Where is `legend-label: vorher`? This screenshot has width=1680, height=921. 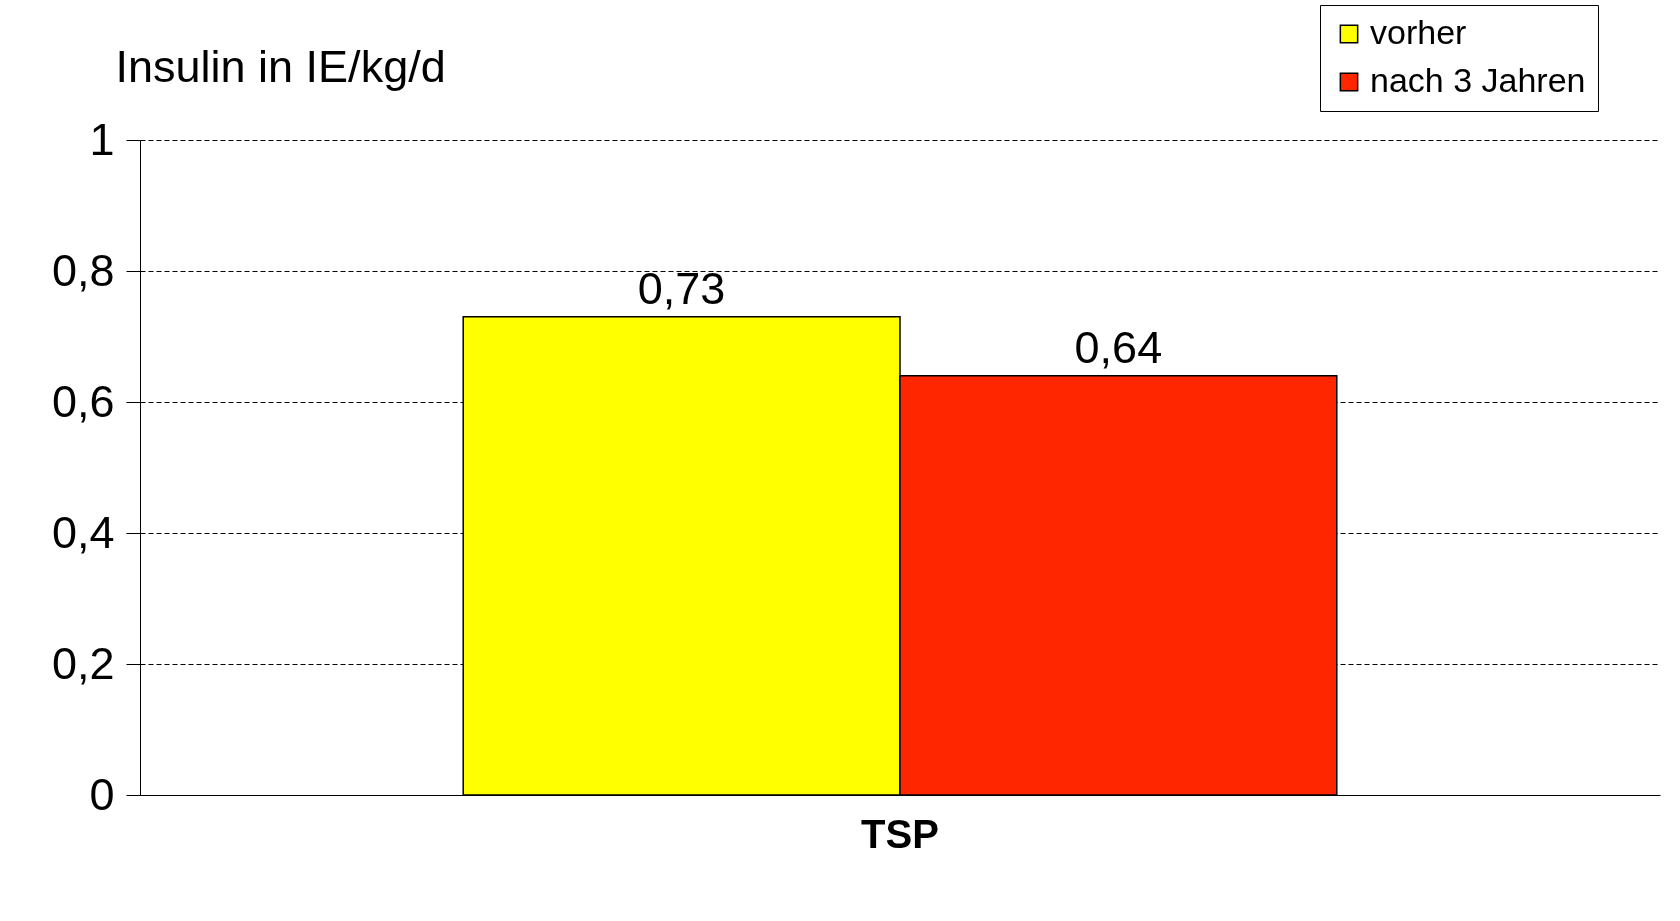 legend-label: vorher is located at coordinates (1418, 32).